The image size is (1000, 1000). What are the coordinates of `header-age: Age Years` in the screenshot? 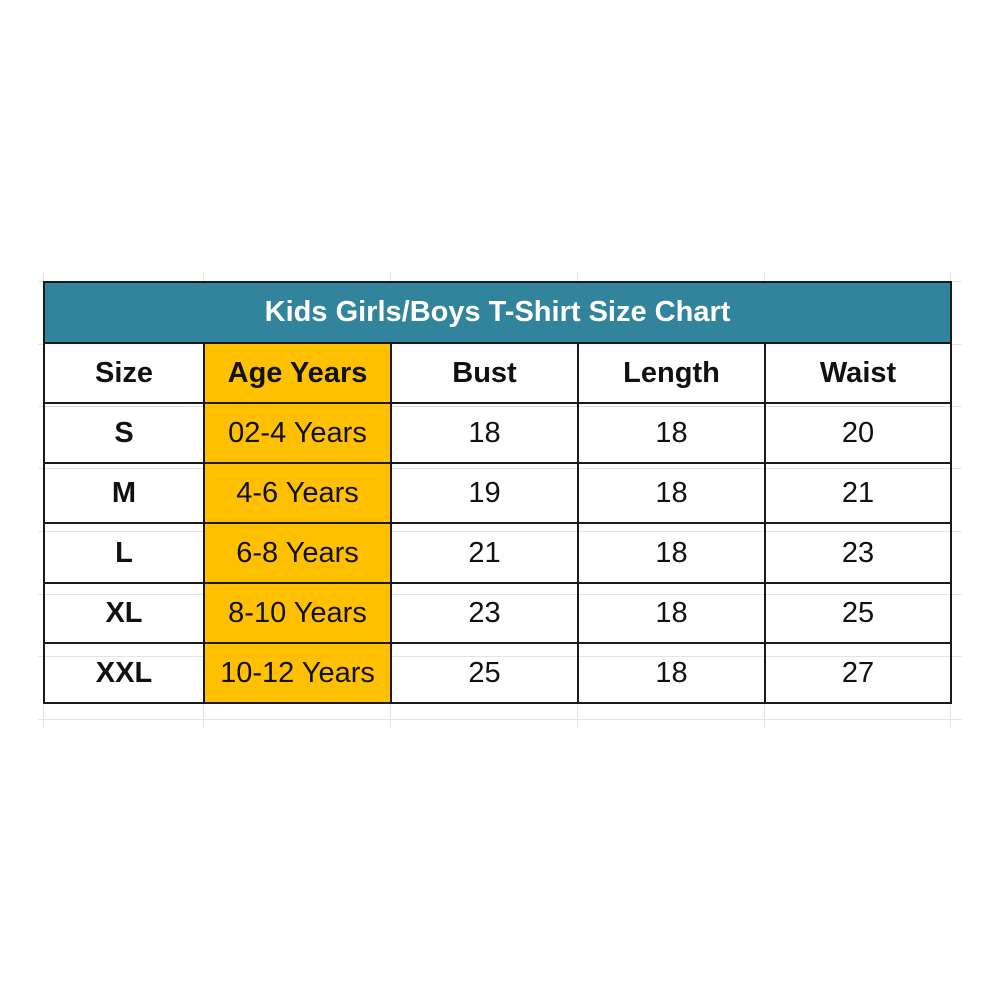 It's located at (297, 373).